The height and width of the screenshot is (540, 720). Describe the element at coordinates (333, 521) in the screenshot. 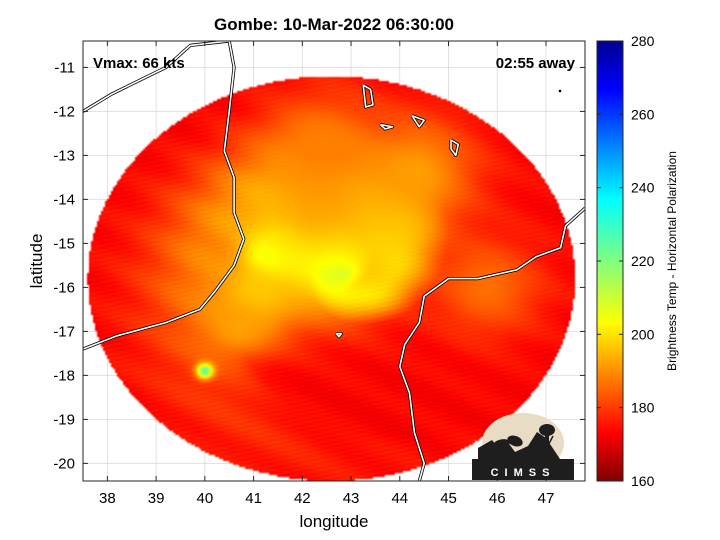

I see `x-axis-label: longitude` at that location.